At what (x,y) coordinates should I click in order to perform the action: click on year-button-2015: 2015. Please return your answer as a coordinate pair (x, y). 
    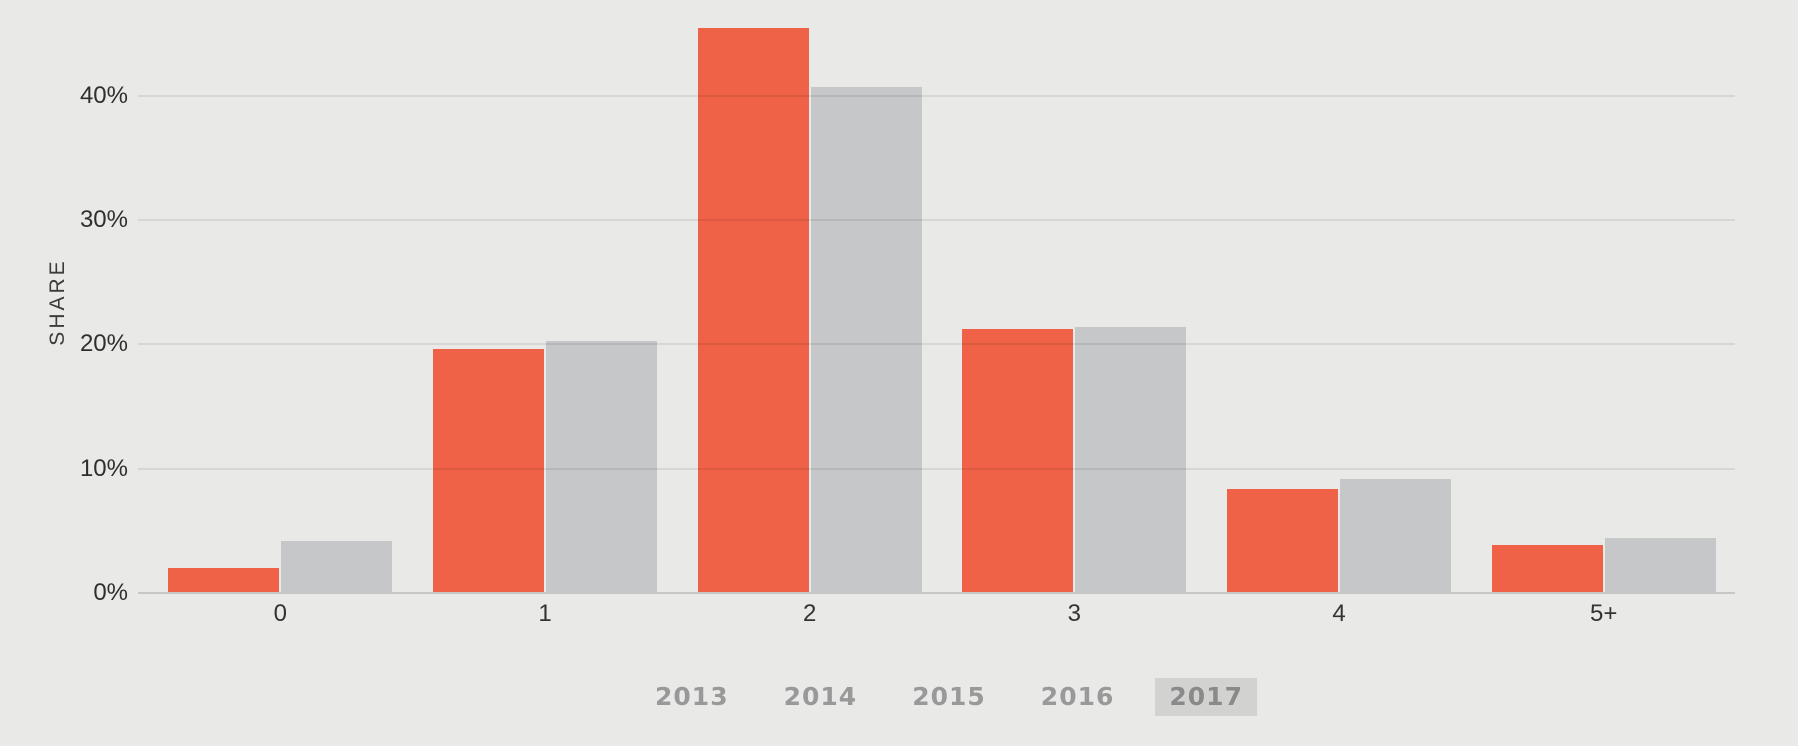
    Looking at the image, I should click on (949, 697).